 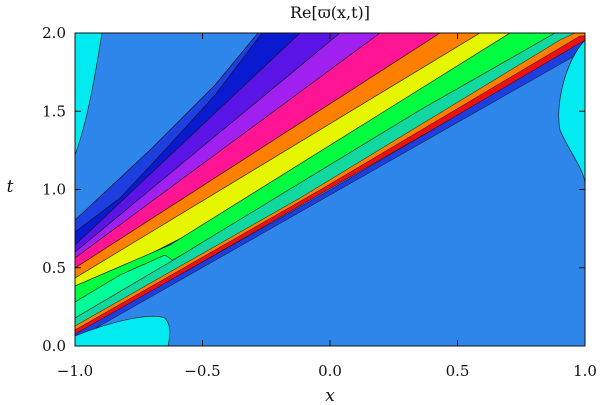 I want to click on contour-region-cyan-top-left, so click(x=89, y=94).